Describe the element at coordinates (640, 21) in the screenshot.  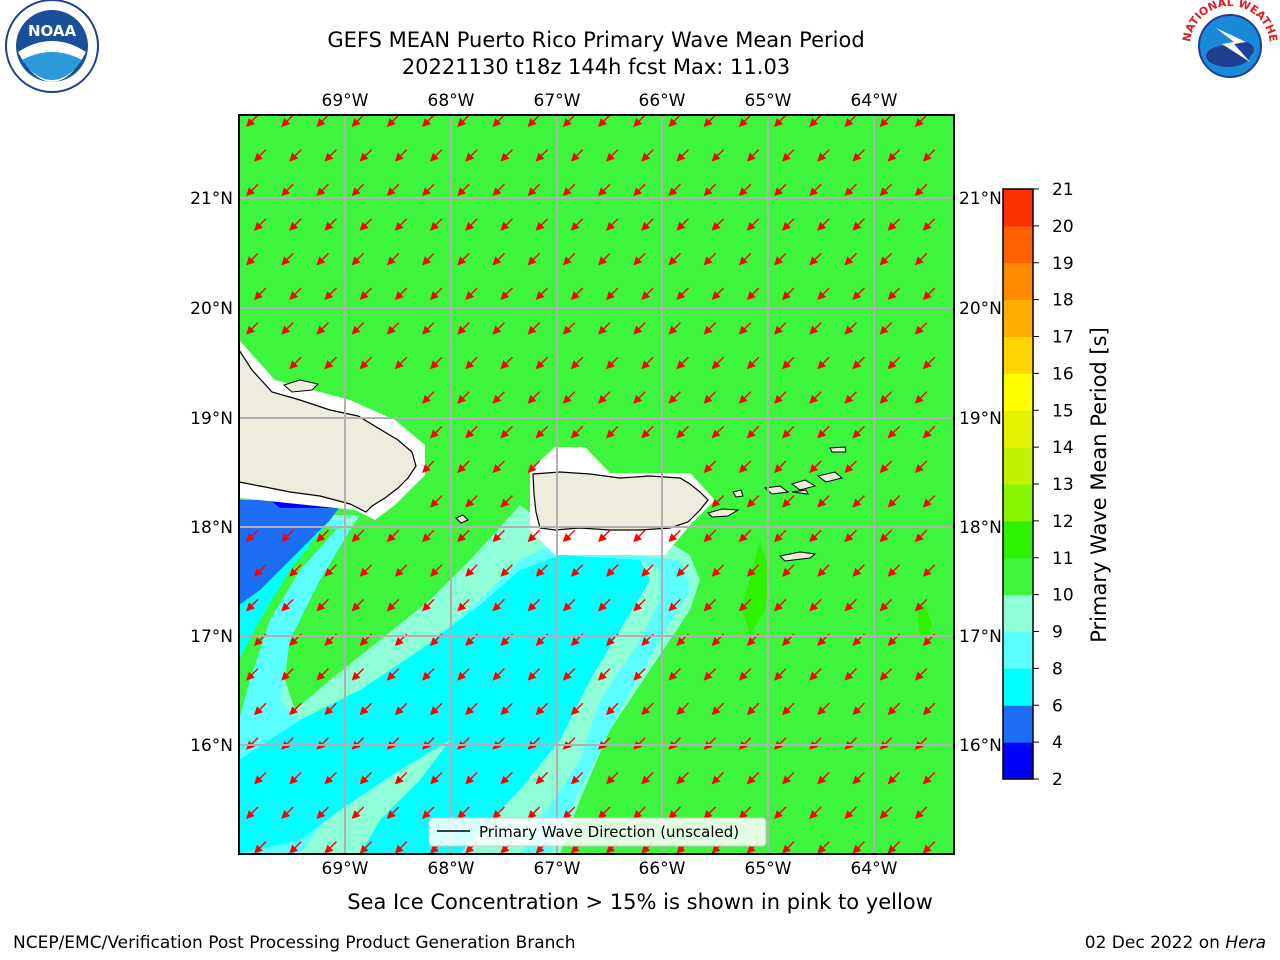
I see `nws-ring-text: NATIONAL WEATHER SERVICE` at that location.